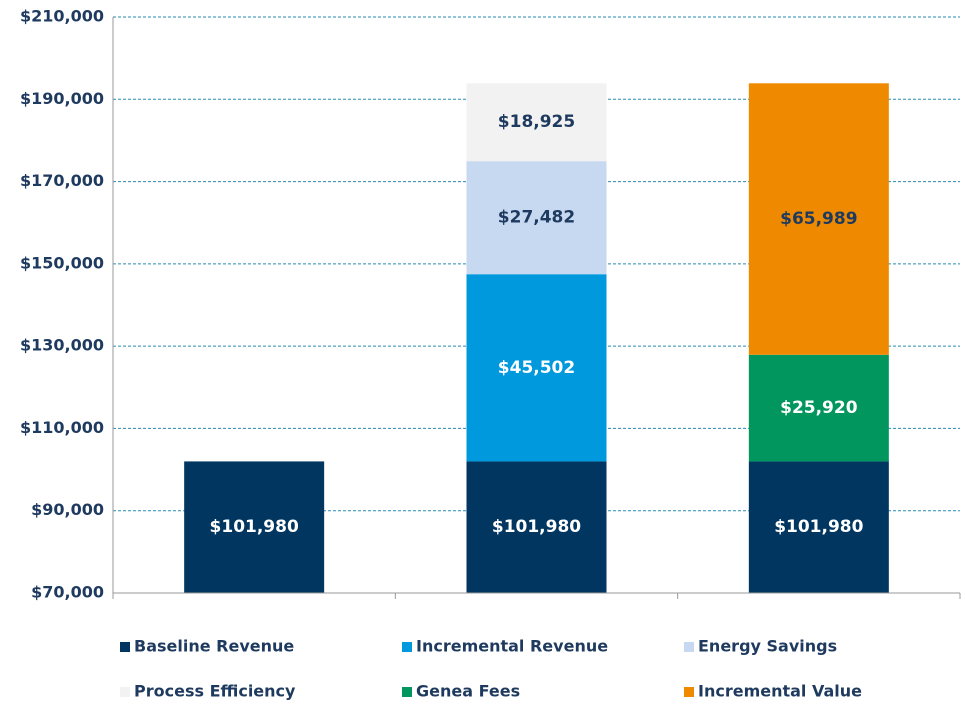 The width and height of the screenshot is (965, 712). I want to click on data-label: $65,989, so click(818, 219).